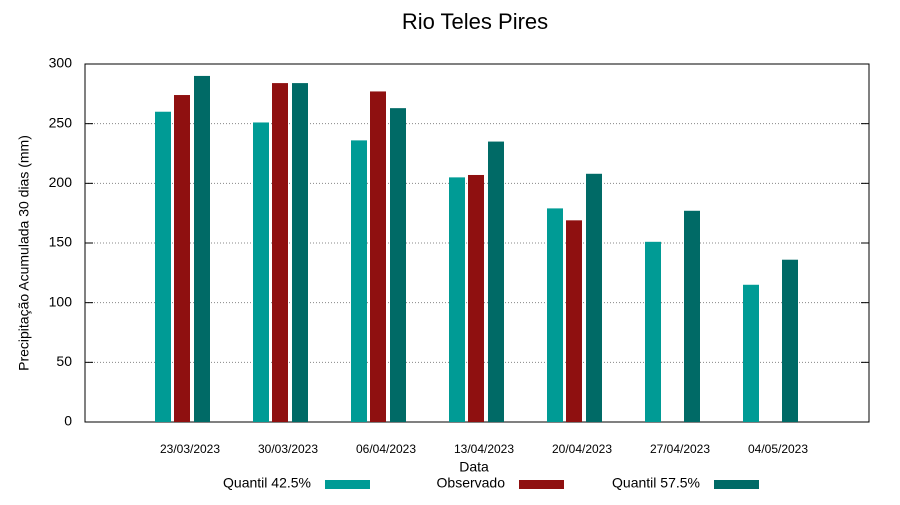 This screenshot has height=505, width=900. Describe the element at coordinates (471, 483) in the screenshot. I see `legend-label: Observado` at that location.